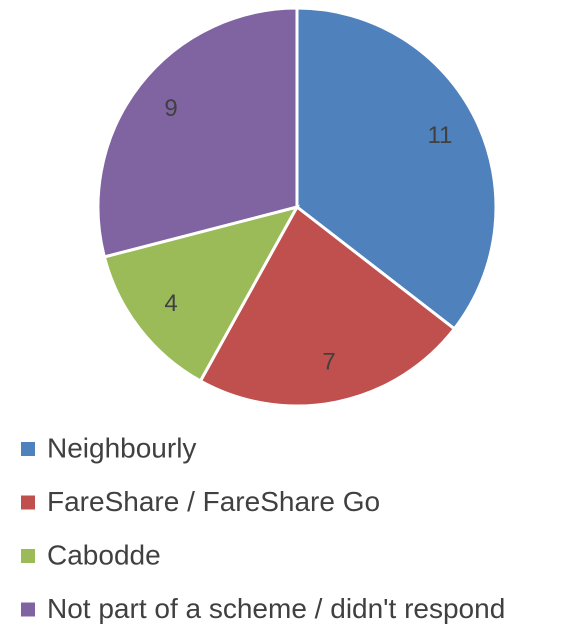 The image size is (586, 626). Describe the element at coordinates (439, 135) in the screenshot. I see `data-label: 11` at that location.